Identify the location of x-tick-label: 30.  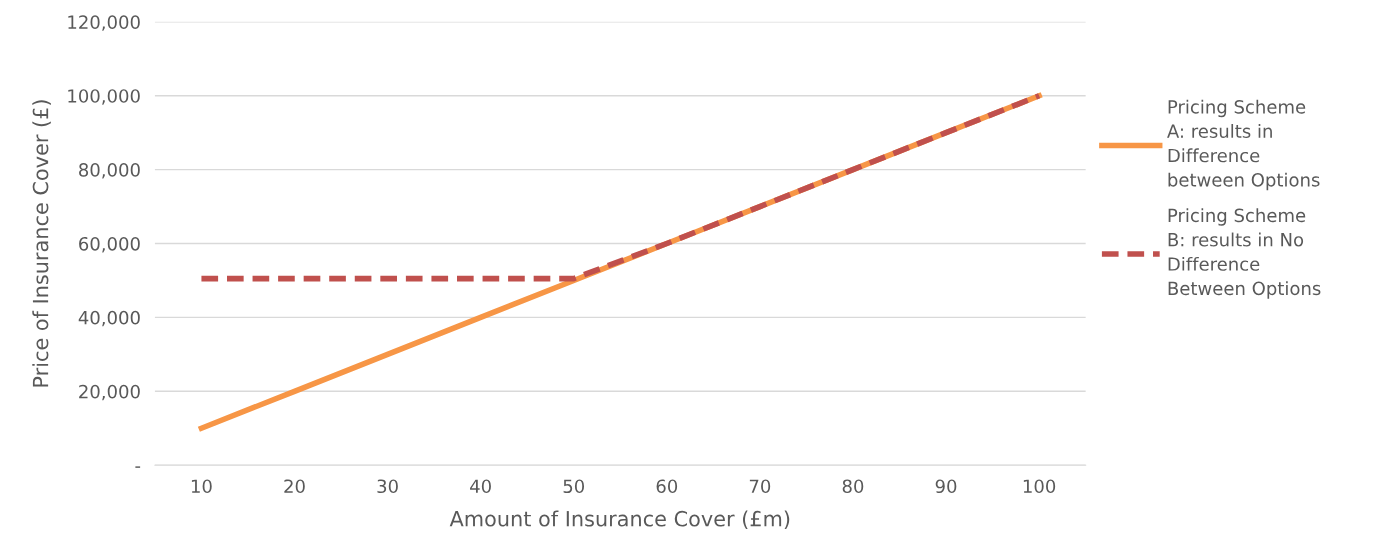
(387, 486).